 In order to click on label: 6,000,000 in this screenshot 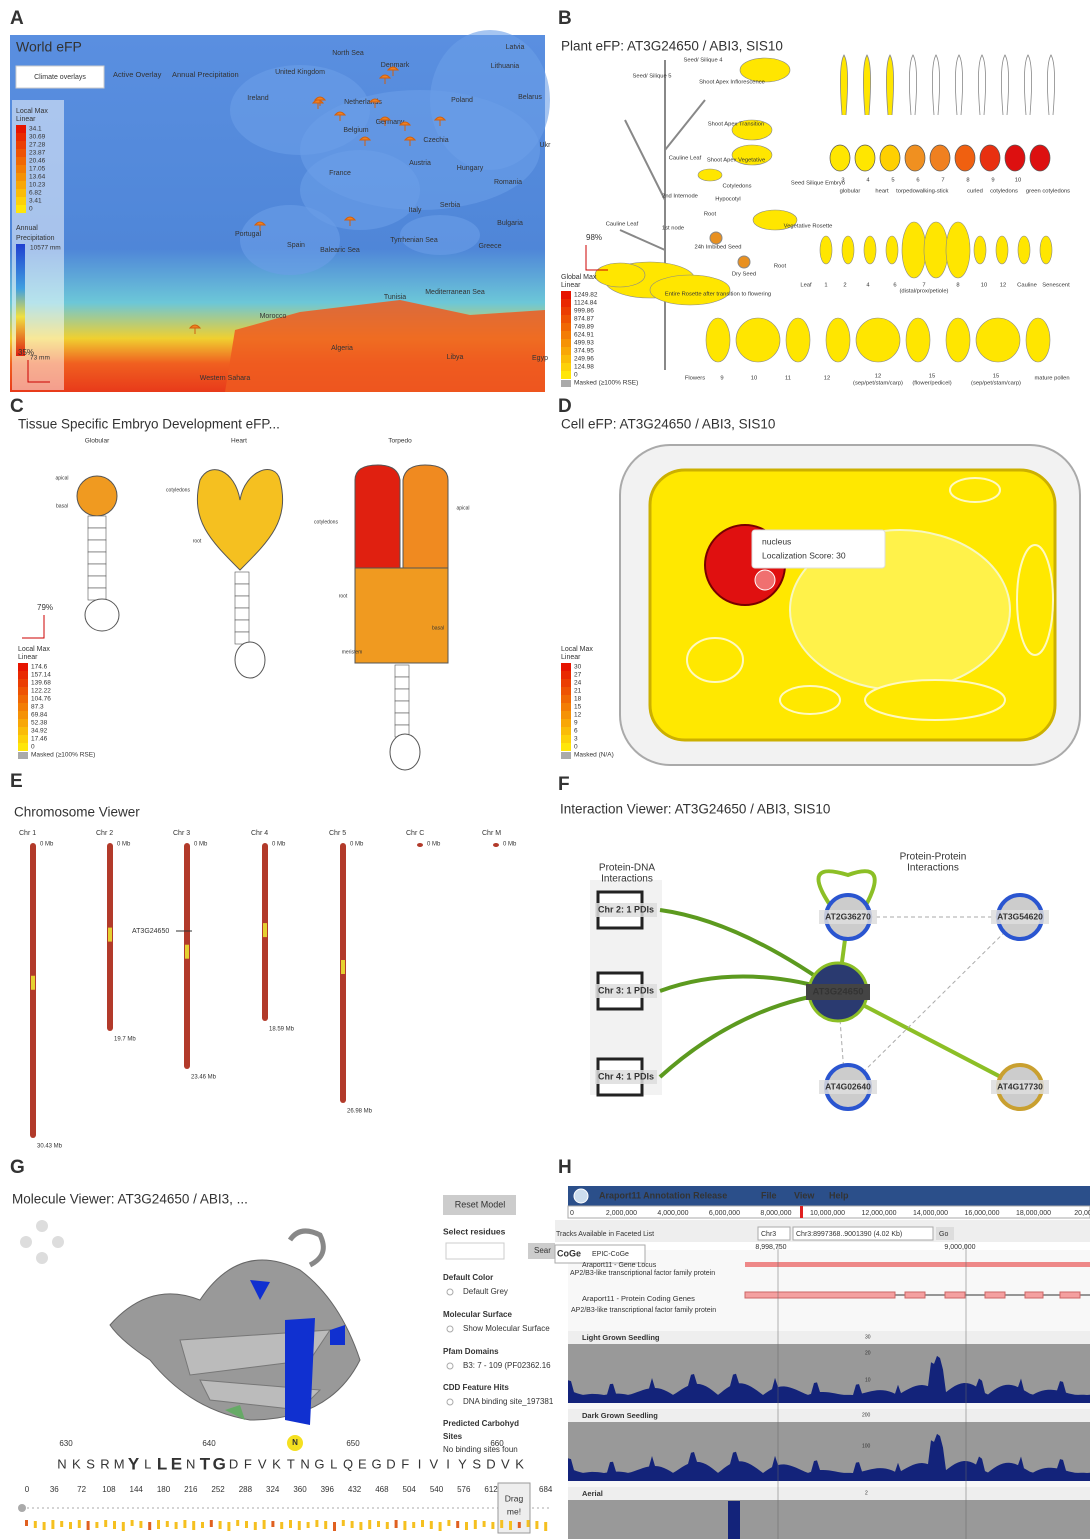, I will do `click(724, 1213)`.